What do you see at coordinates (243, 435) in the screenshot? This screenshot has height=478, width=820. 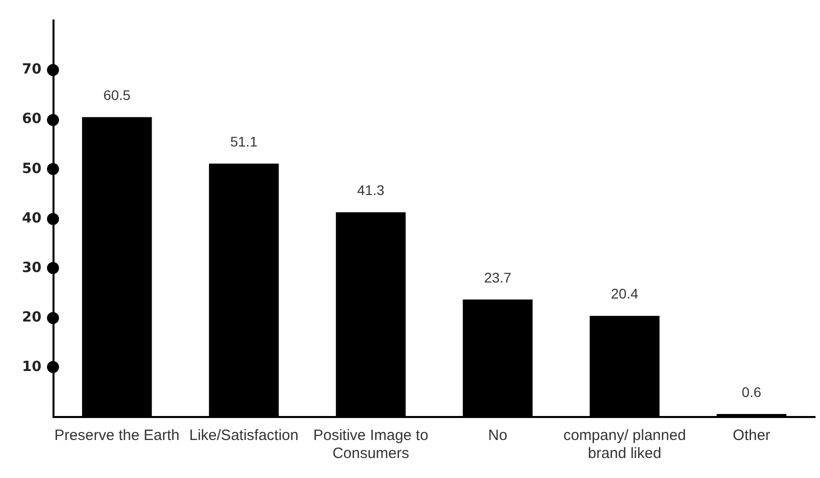 I see `x-tick-label: Like/Satisfaction` at bounding box center [243, 435].